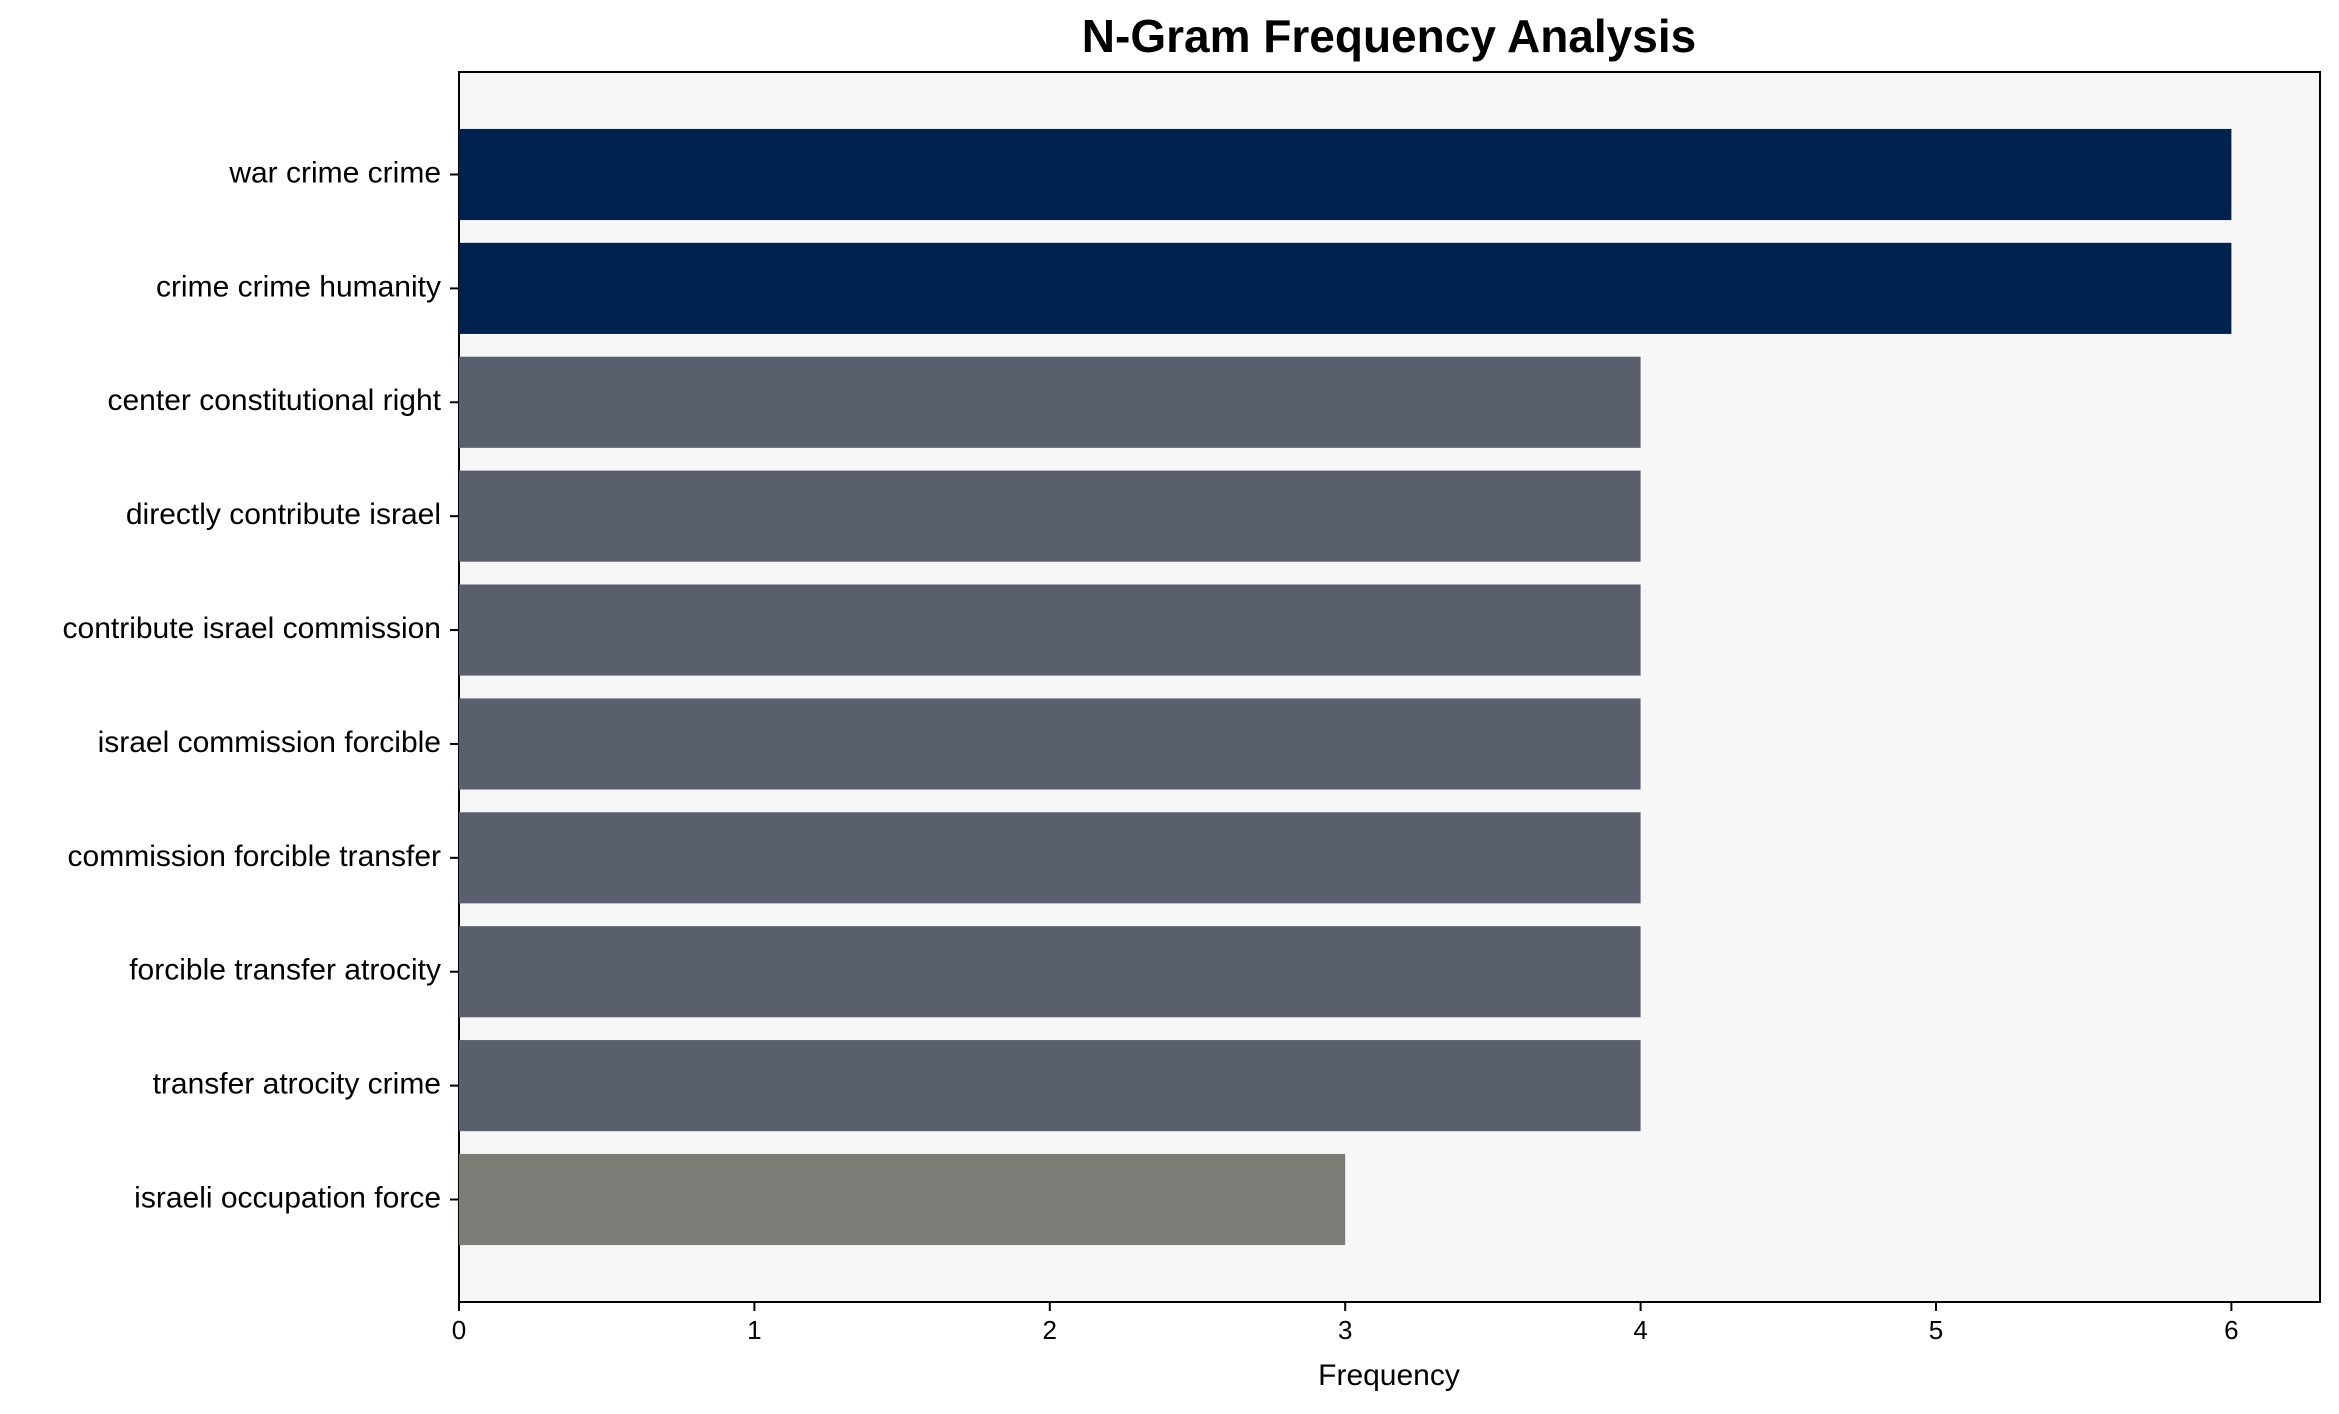 The image size is (2339, 1414). Describe the element at coordinates (1050, 1330) in the screenshot. I see `x-tick-label: 2` at that location.